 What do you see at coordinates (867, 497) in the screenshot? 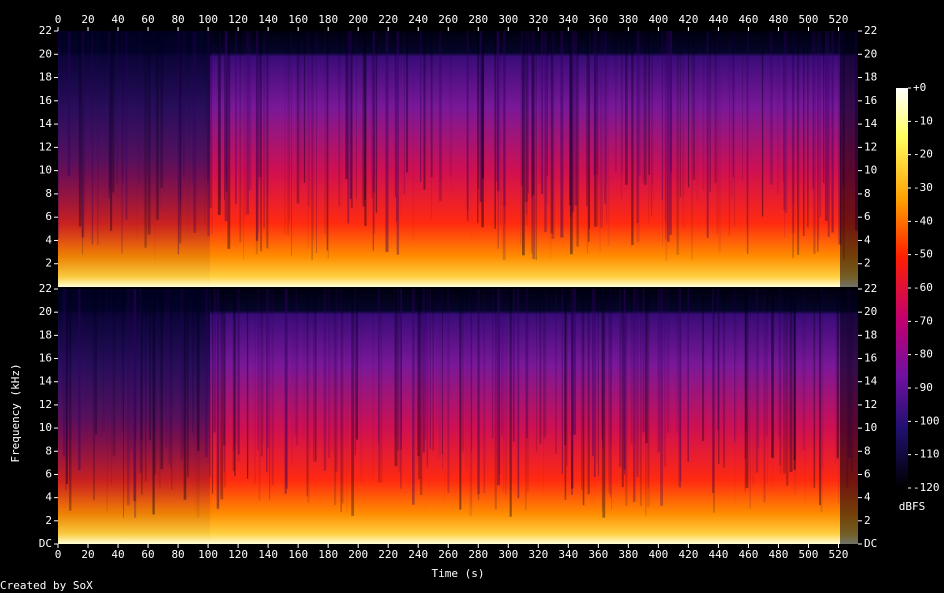
I see `y-tick-label-right: 4` at bounding box center [867, 497].